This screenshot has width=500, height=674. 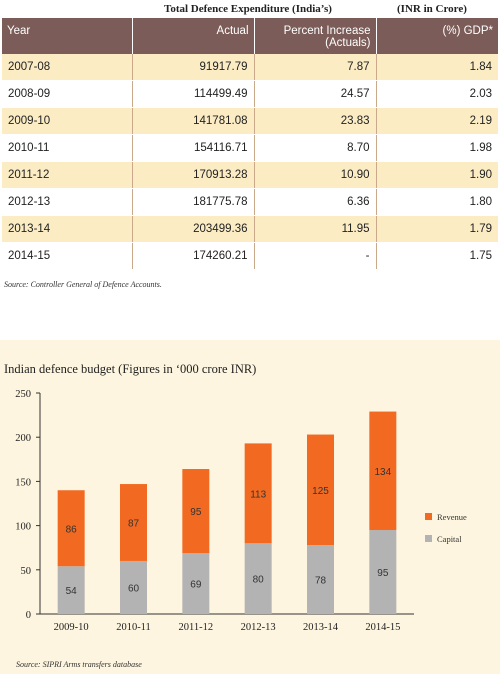 What do you see at coordinates (28, 615) in the screenshot?
I see `y-tick-label: 0` at bounding box center [28, 615].